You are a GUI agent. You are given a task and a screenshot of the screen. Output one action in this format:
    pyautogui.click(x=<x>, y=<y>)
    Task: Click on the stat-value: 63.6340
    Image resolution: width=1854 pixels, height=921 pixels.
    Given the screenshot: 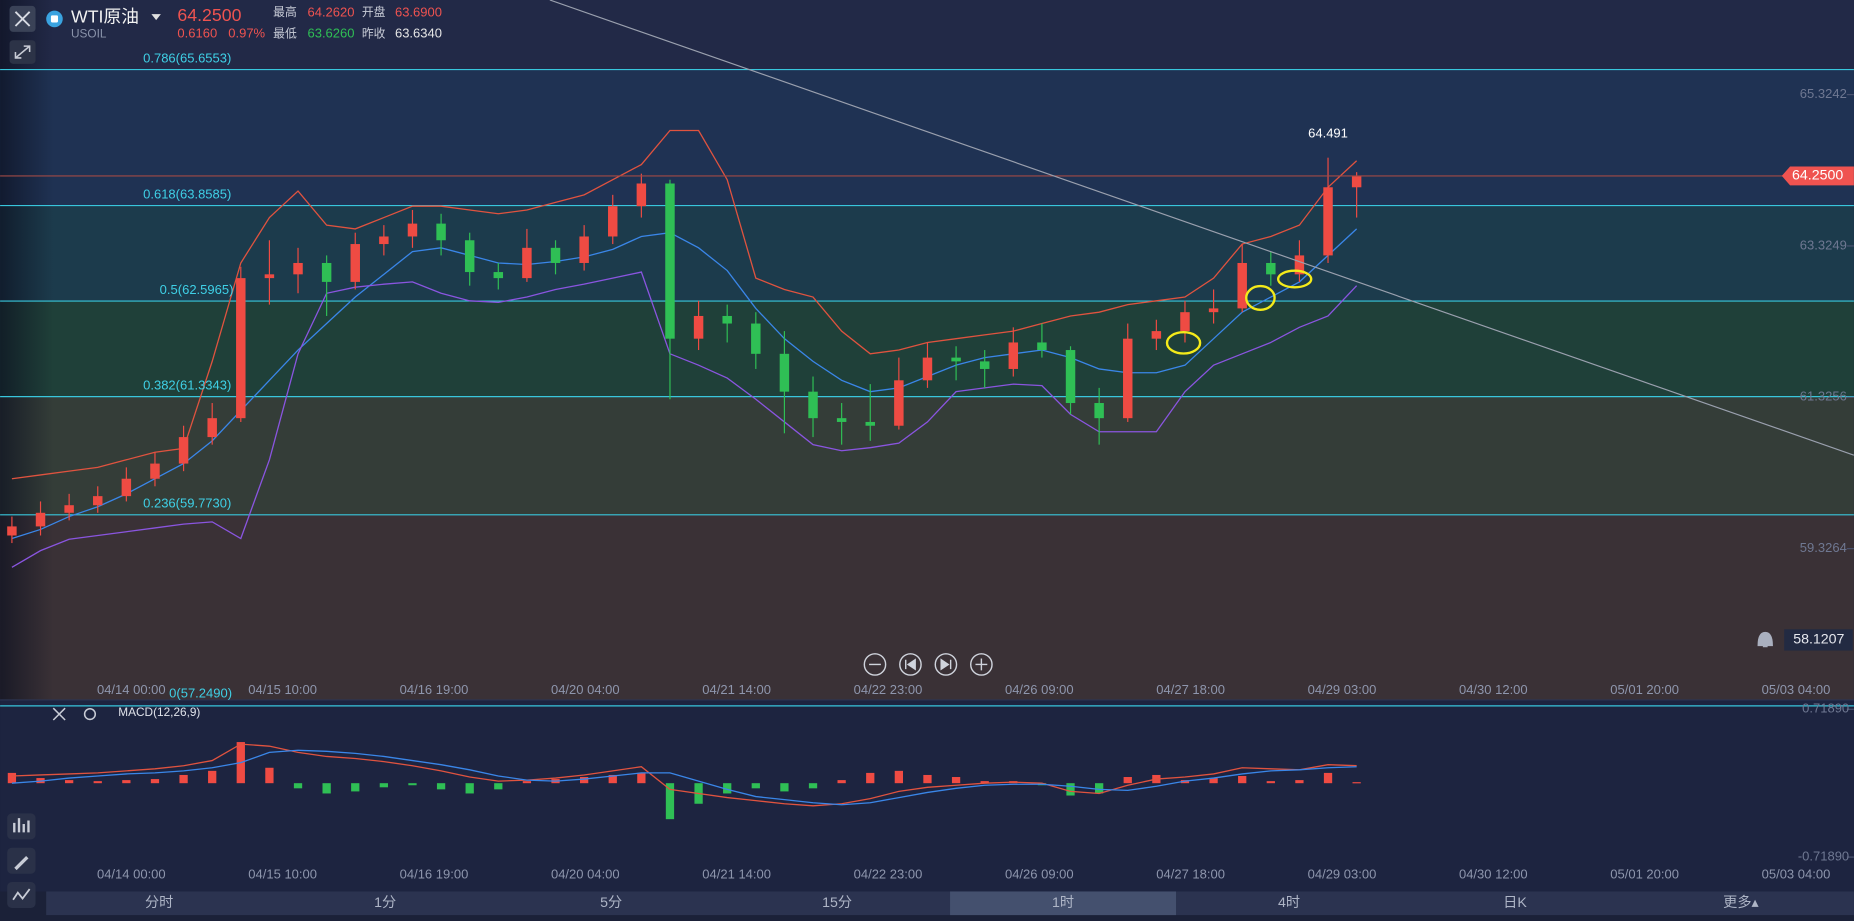 What is the action you would take?
    pyautogui.click(x=418, y=33)
    